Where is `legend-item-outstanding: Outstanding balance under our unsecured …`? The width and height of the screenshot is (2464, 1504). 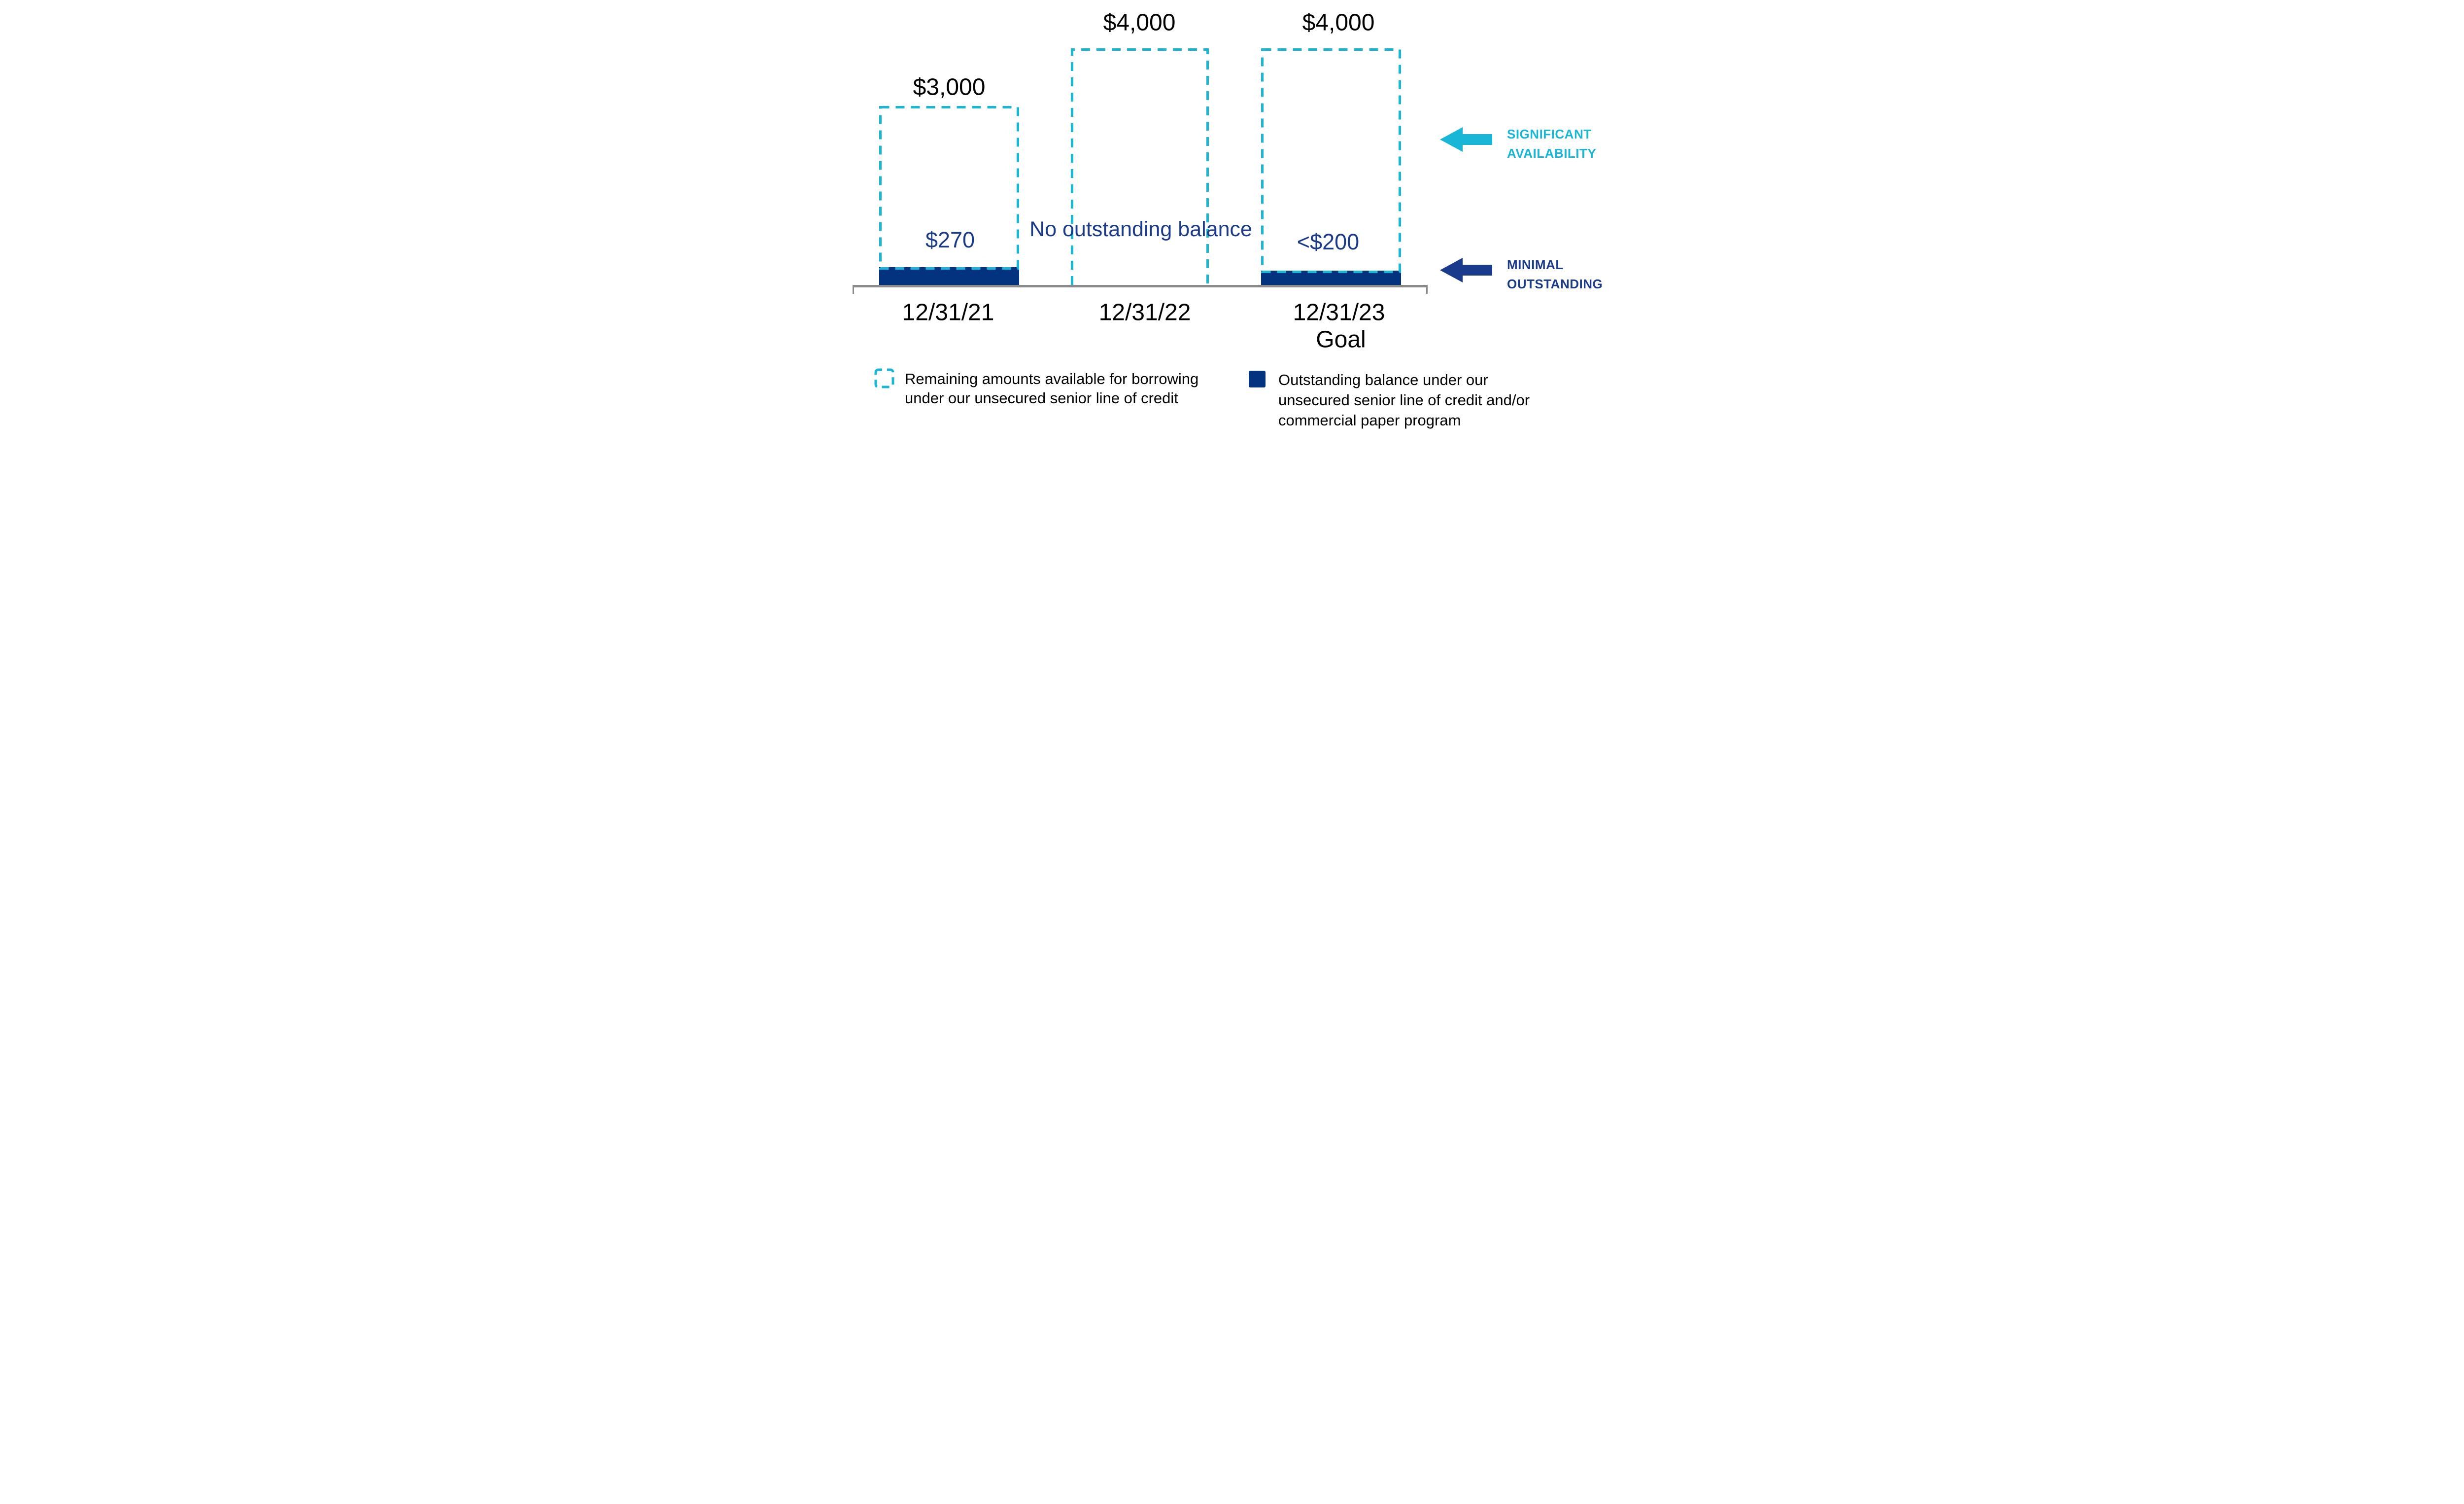 legend-item-outstanding: Outstanding balance under our unsecured … is located at coordinates (1404, 400).